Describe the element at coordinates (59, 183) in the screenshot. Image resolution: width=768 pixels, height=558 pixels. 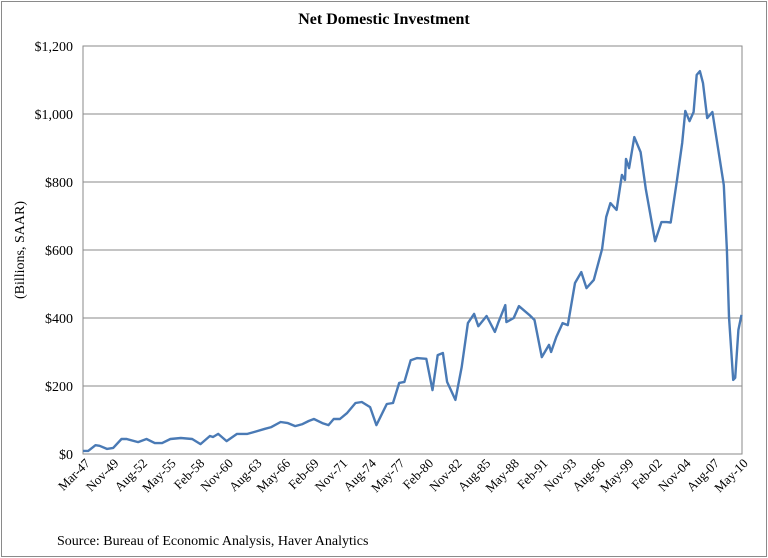
I see `y-tick-label: $800` at that location.